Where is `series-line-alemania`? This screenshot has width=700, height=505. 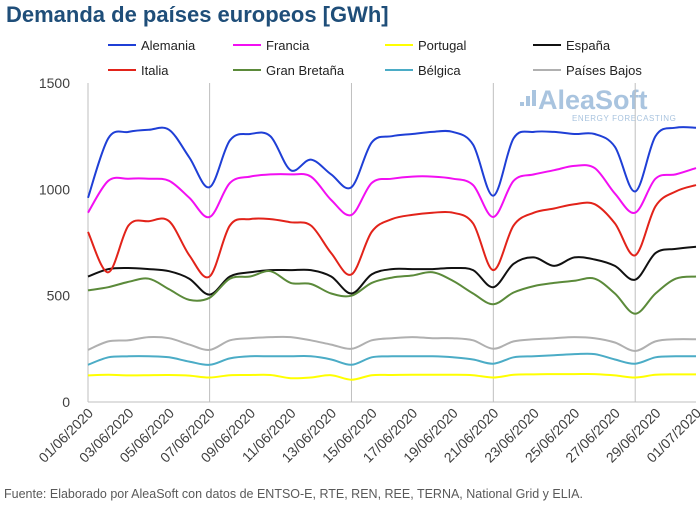
series-line-alemania is located at coordinates (392, 162).